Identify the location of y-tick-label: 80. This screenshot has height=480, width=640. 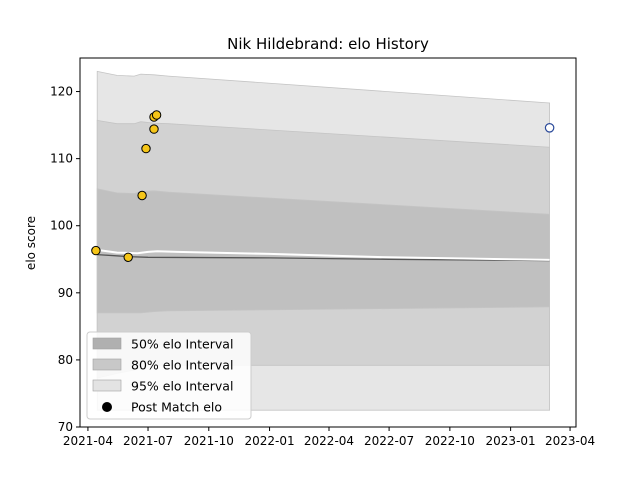
(65, 360).